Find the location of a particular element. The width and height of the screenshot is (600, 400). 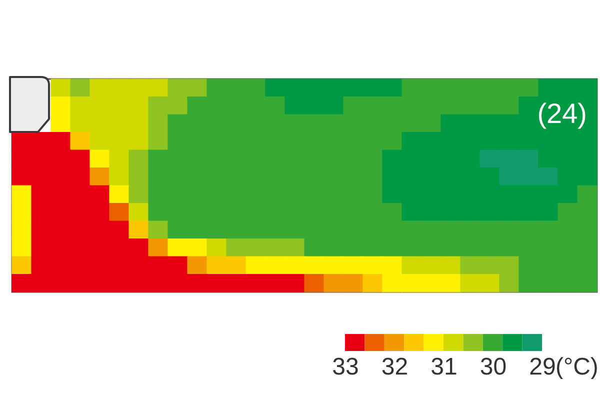

color-bar-label: 30 is located at coordinates (493, 367).